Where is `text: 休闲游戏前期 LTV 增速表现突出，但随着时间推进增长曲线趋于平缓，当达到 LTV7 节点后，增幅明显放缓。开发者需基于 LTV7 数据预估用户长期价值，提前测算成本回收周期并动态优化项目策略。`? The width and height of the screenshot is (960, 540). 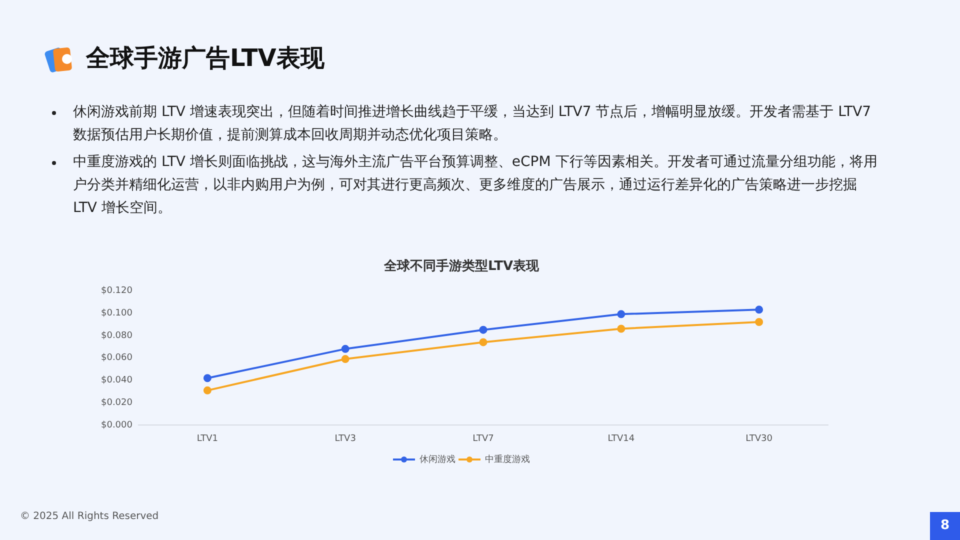
text: 休闲游戏前期 LTV 增速表现突出，但随着时间推进增长曲线趋于平缓，当达到 LTV7 节点后，增幅明显放缓。开发者需基于 LTV7 数据预估用户长期价值，提前测算成本回收周期并动态优化项目策略。 is located at coordinates (472, 123).